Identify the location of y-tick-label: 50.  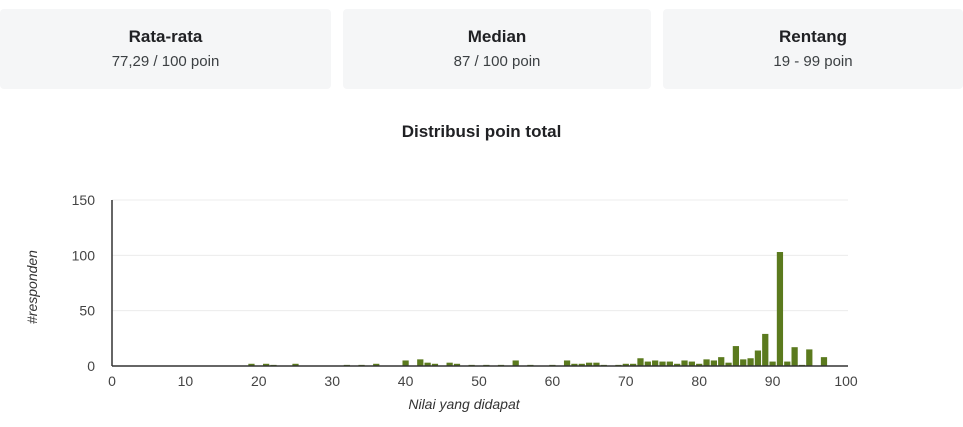
(87, 311).